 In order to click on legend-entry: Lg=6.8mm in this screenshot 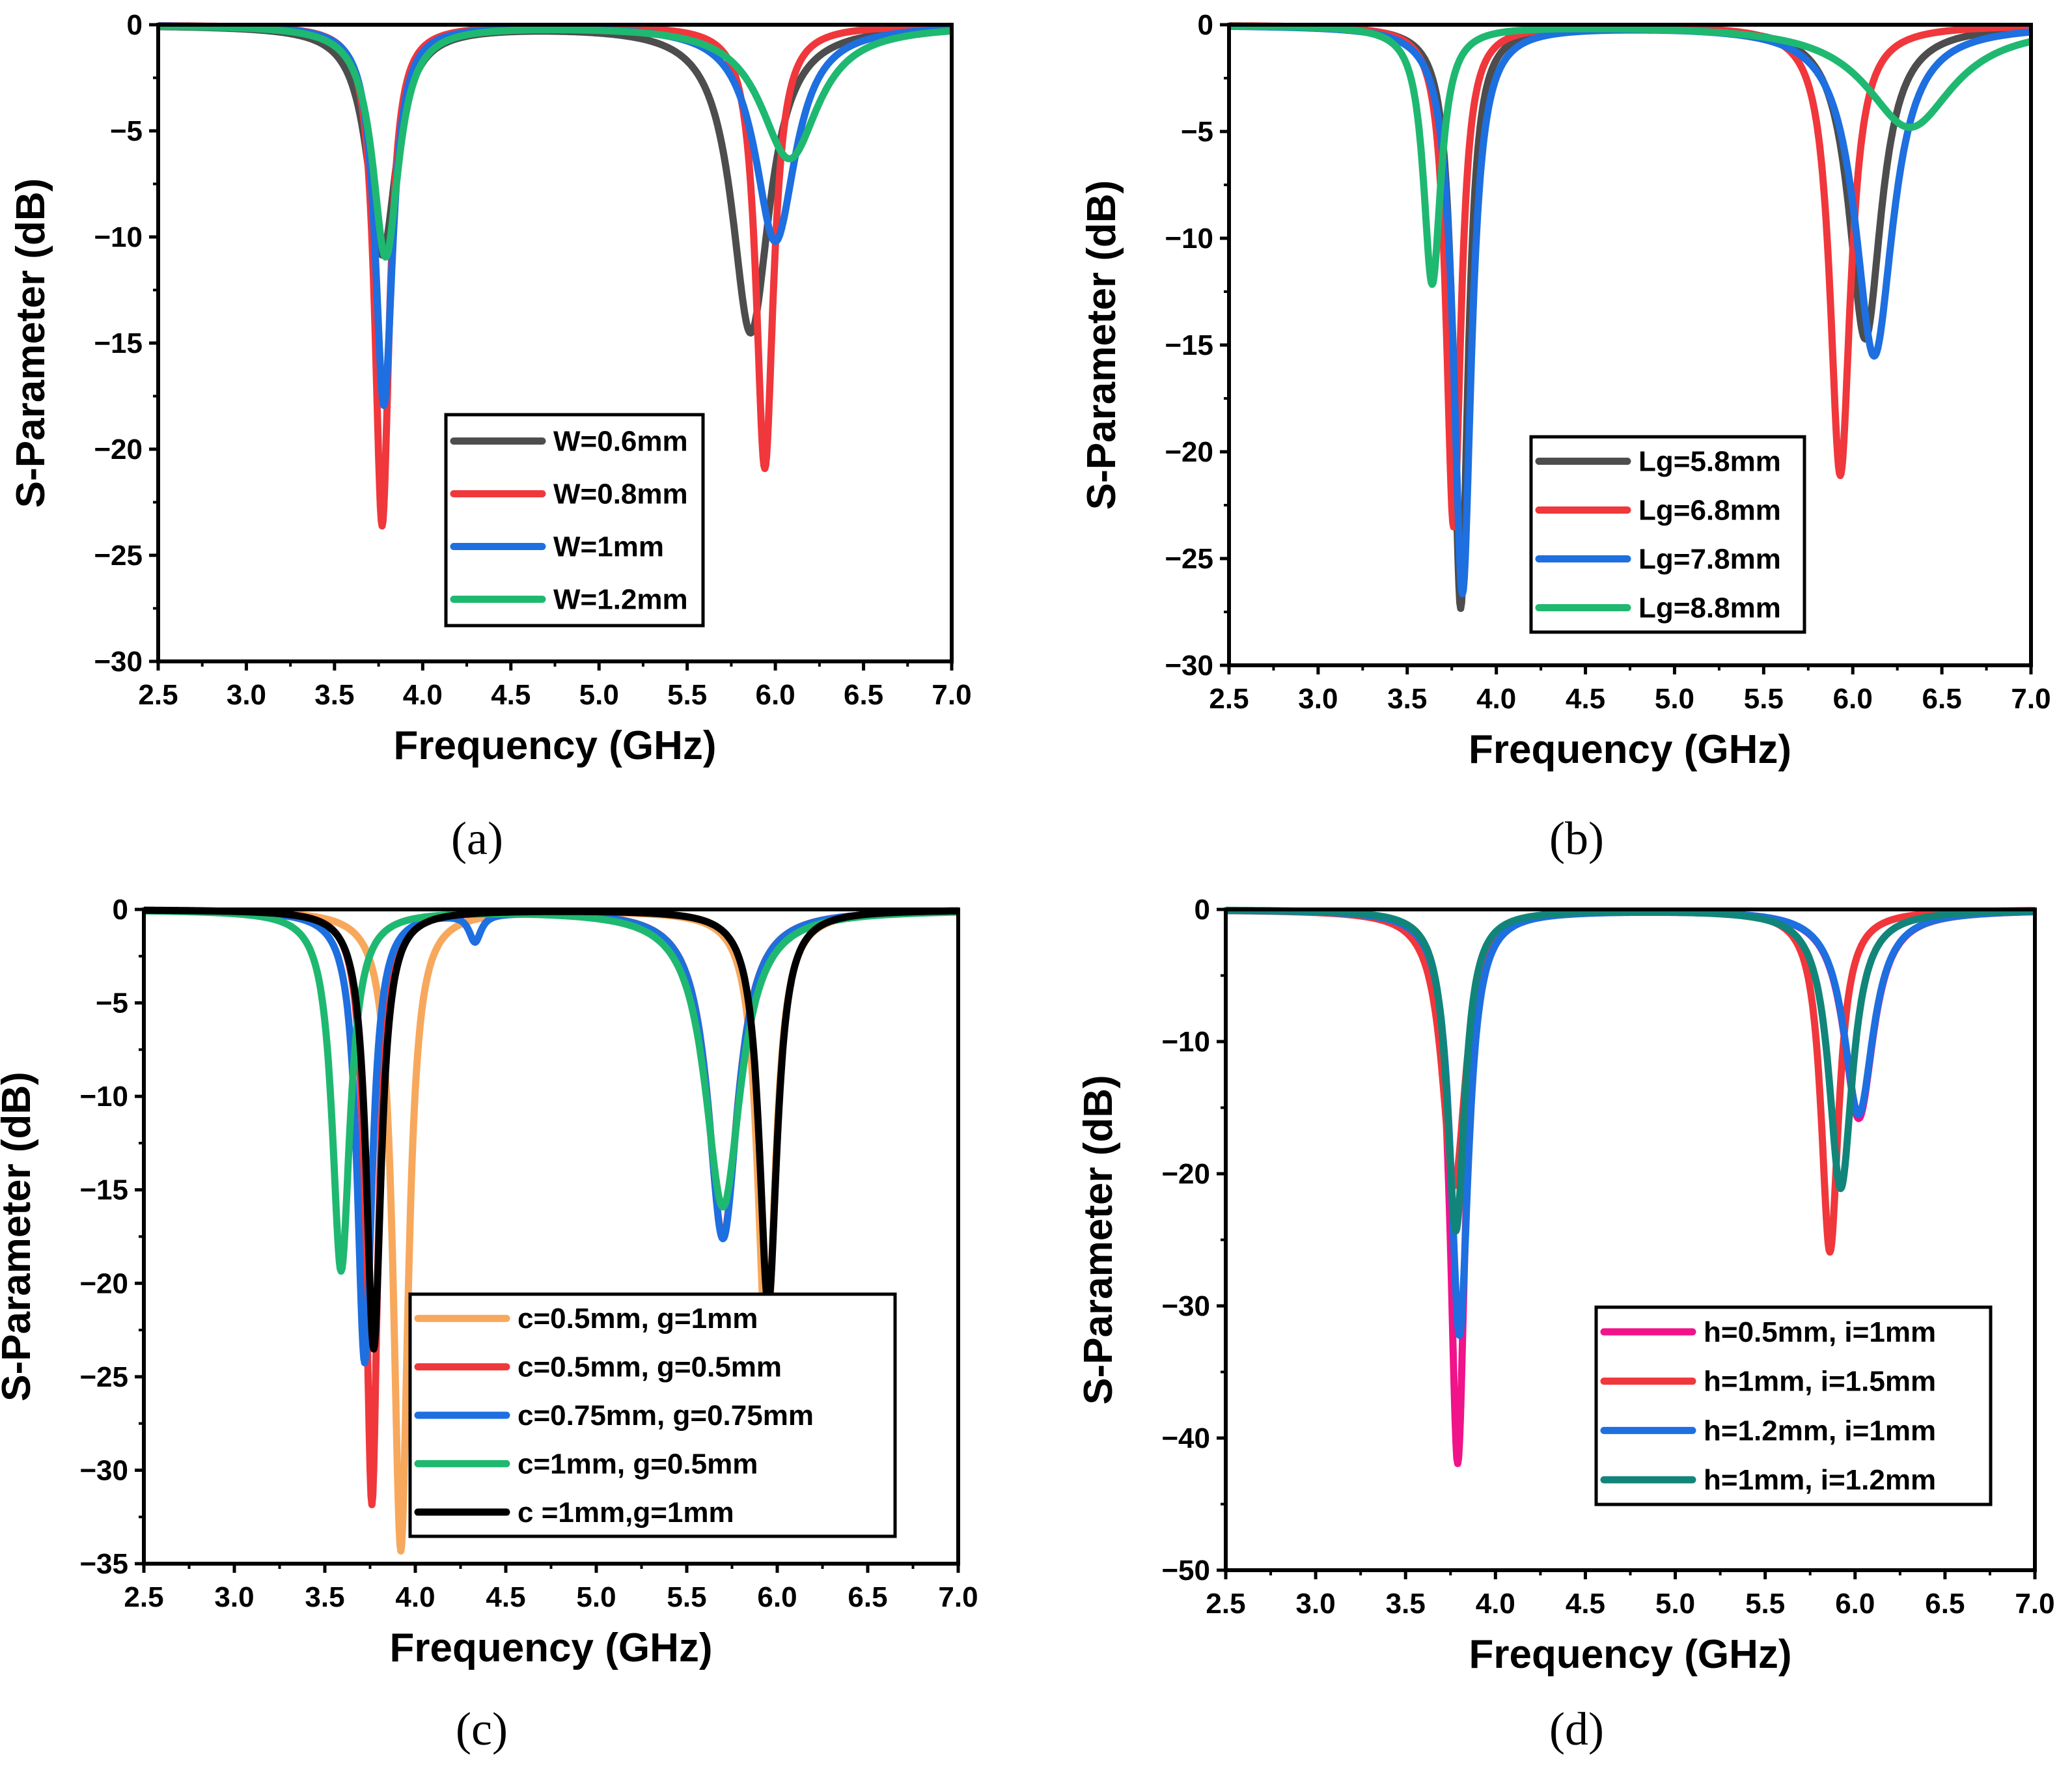, I will do `click(1709, 511)`.